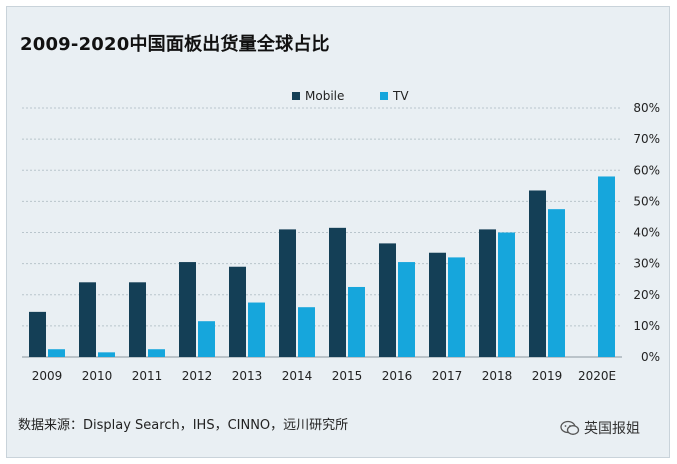 Image resolution: width=677 pixels, height=464 pixels. What do you see at coordinates (147, 376) in the screenshot?
I see `x-tick-label: 2011` at bounding box center [147, 376].